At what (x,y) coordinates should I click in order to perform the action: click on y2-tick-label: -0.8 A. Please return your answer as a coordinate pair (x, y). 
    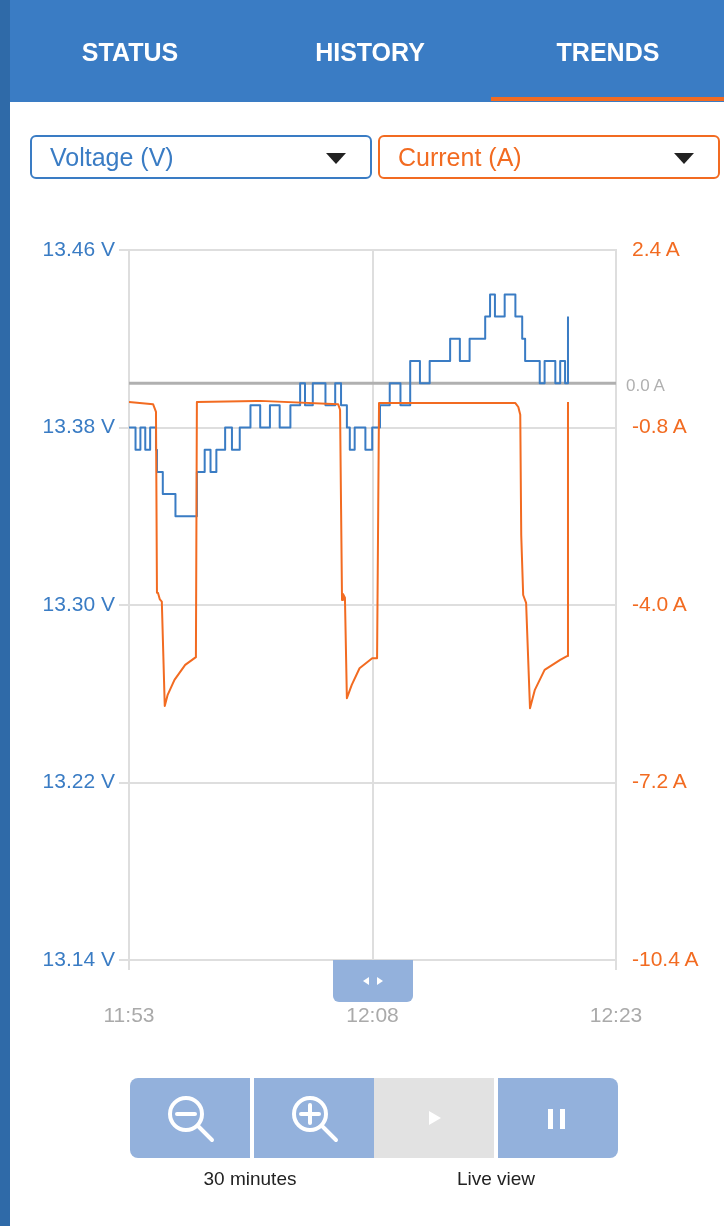
    Looking at the image, I should click on (659, 426).